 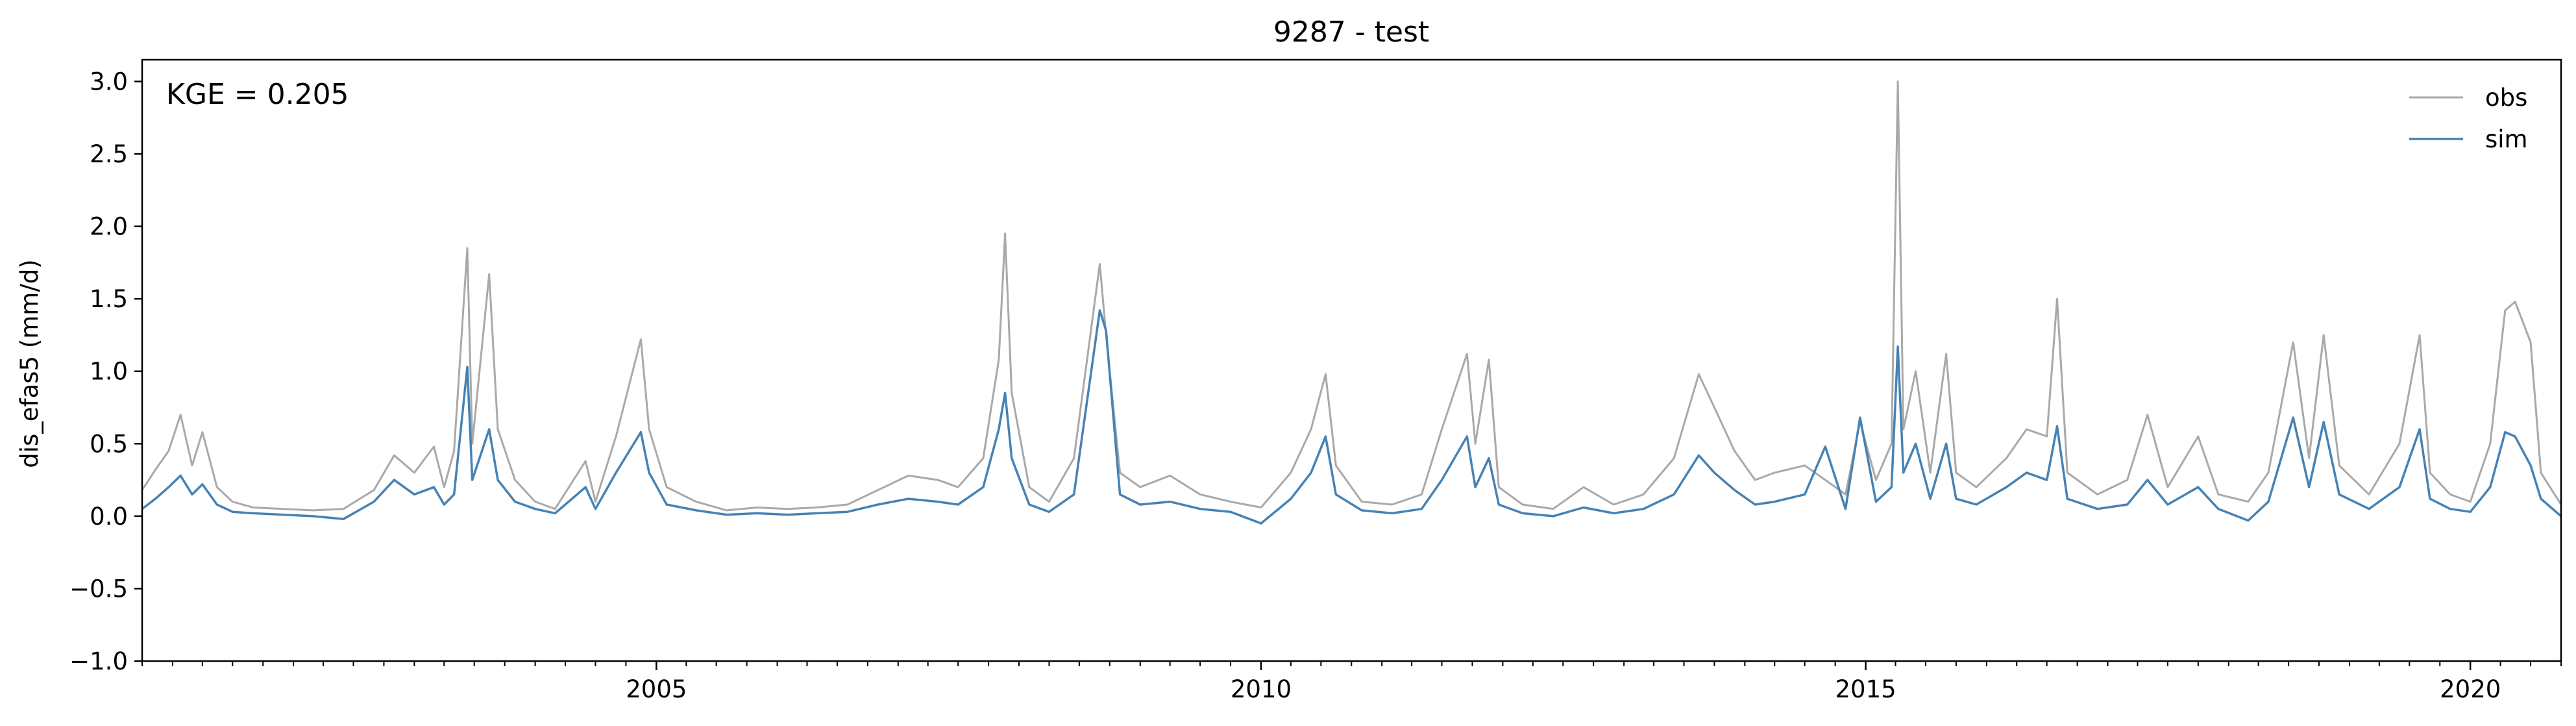 What do you see at coordinates (109, 444) in the screenshot?
I see `y-tick-label: 0.5` at bounding box center [109, 444].